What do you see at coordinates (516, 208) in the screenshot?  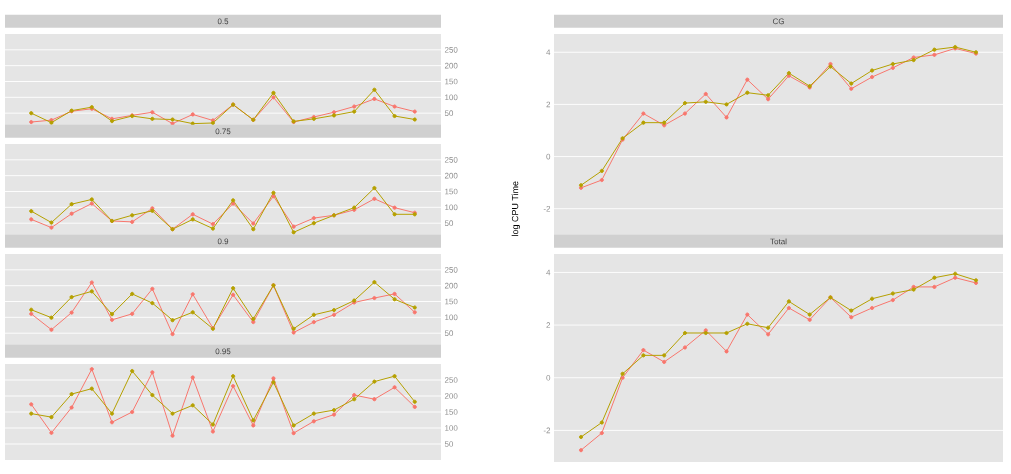 I see `y-axis-title: log CPU Time` at bounding box center [516, 208].